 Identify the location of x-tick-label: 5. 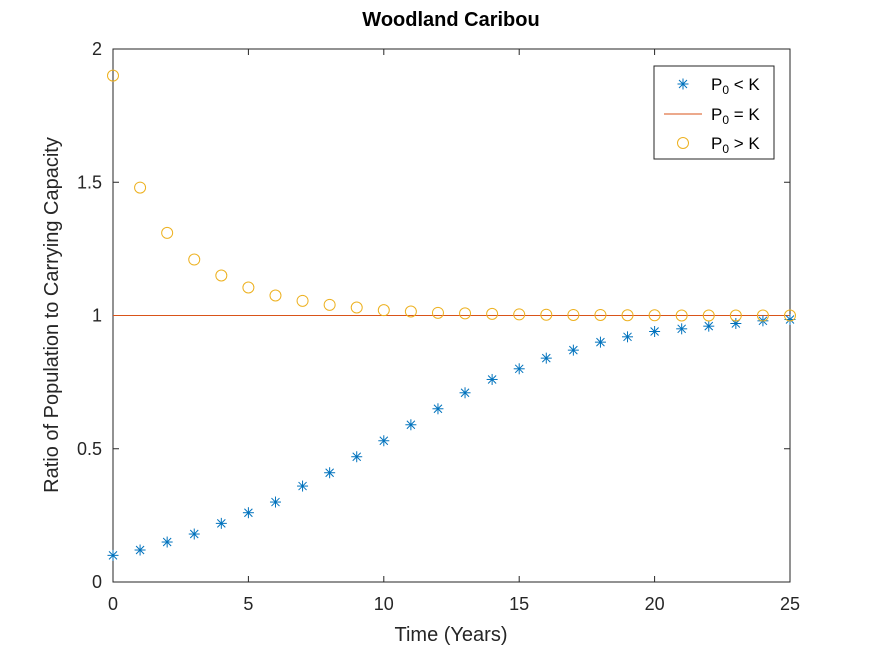
(248, 604).